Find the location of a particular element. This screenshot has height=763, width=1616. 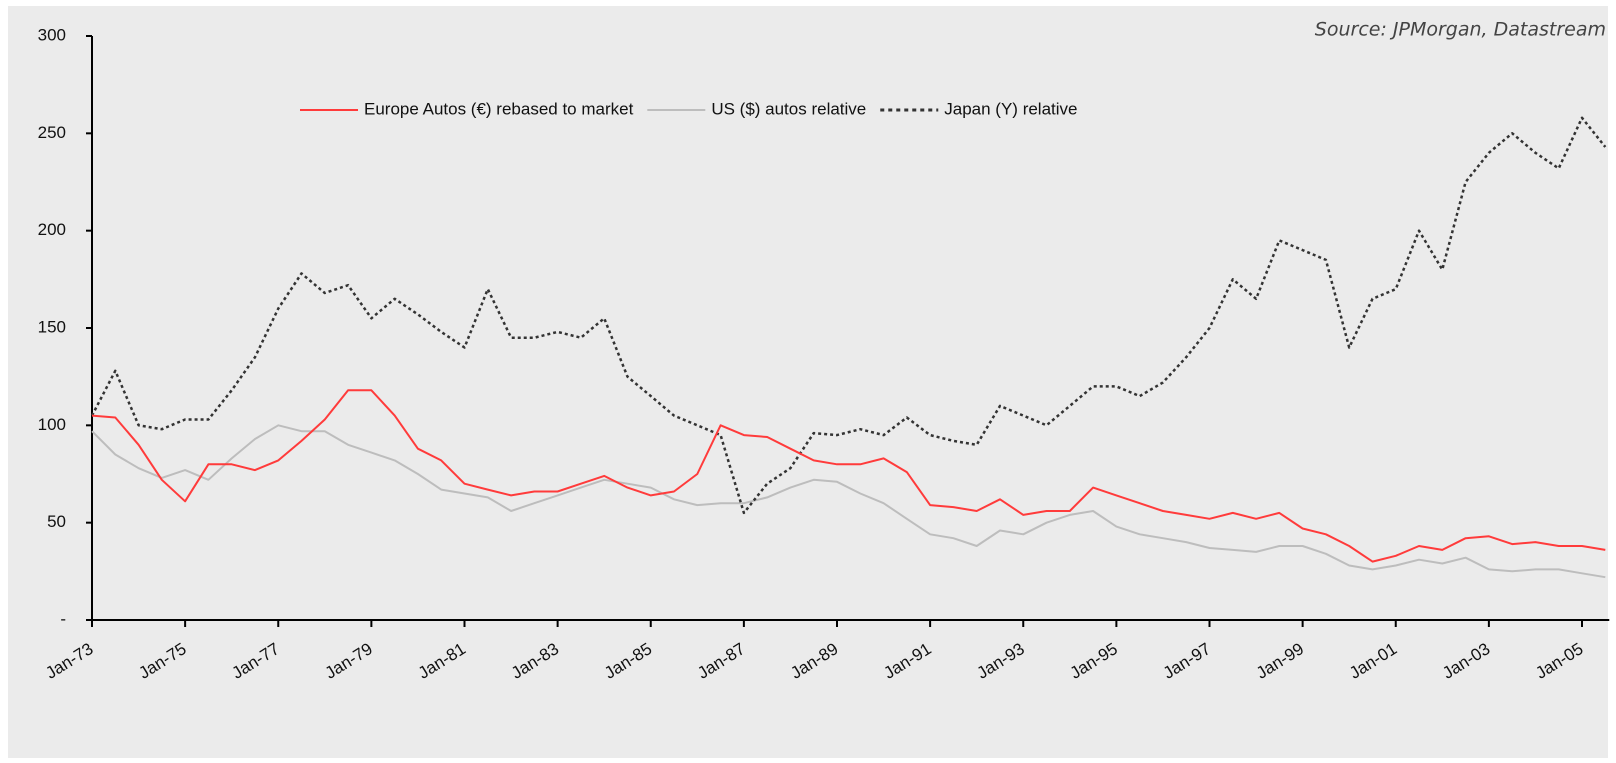

y-tick-label: 250 is located at coordinates (52, 132).